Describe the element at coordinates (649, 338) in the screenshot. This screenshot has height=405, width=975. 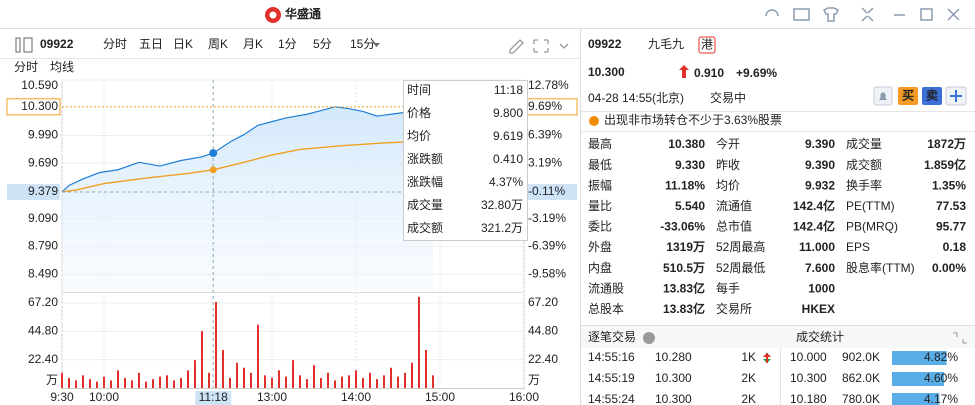
I see `help-icon` at that location.